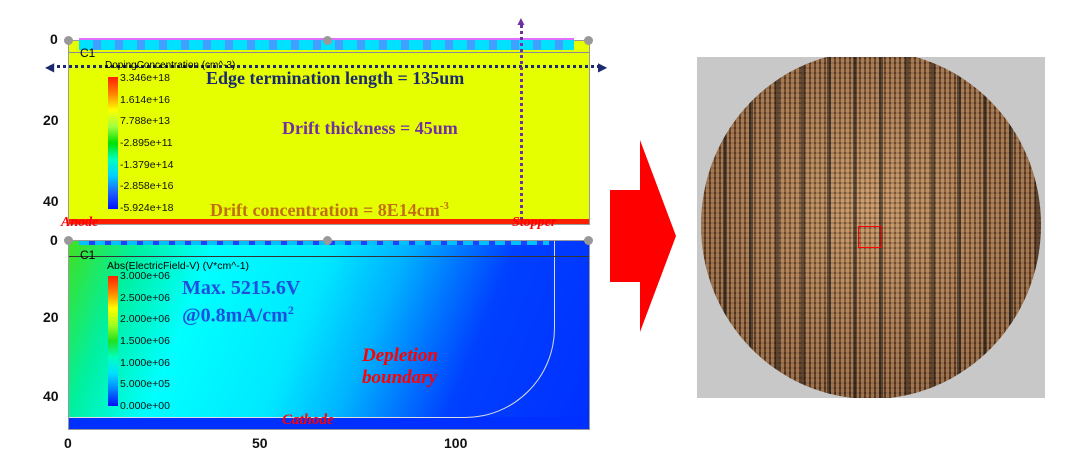 The image size is (1078, 456). What do you see at coordinates (147, 208) in the screenshot?
I see `legend-value: -5.924e+18` at bounding box center [147, 208].